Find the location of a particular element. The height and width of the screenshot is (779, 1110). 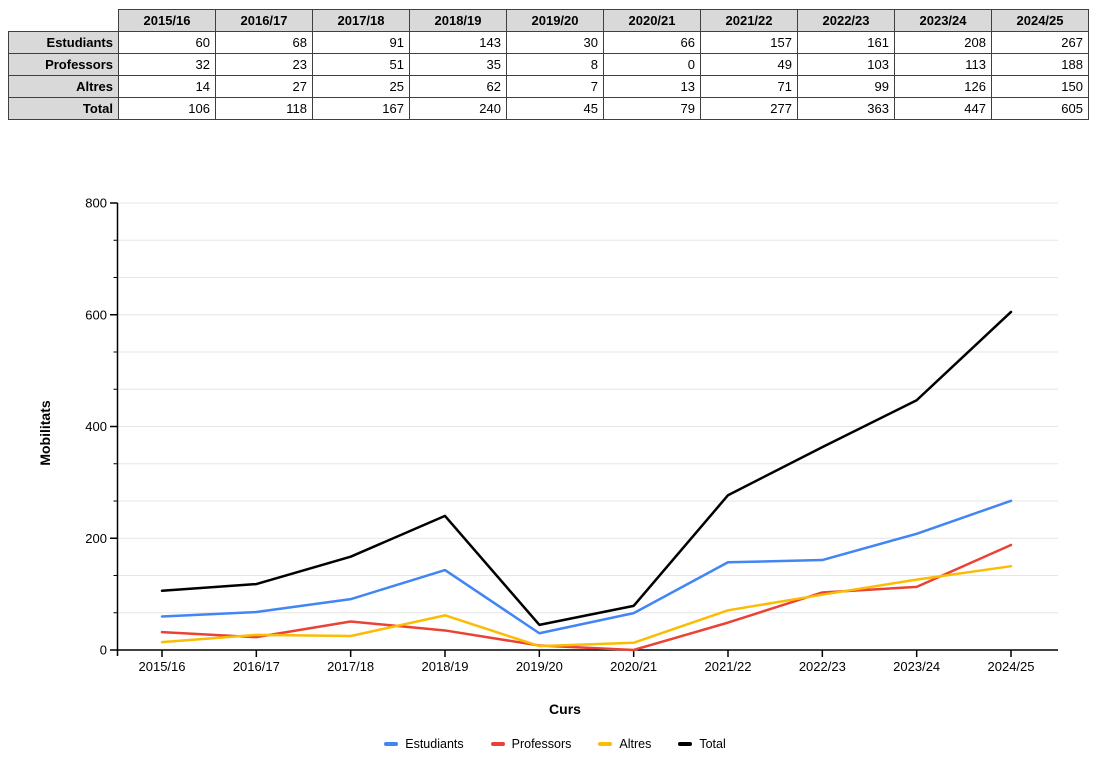

table-value-cell: 126 is located at coordinates (943, 86).